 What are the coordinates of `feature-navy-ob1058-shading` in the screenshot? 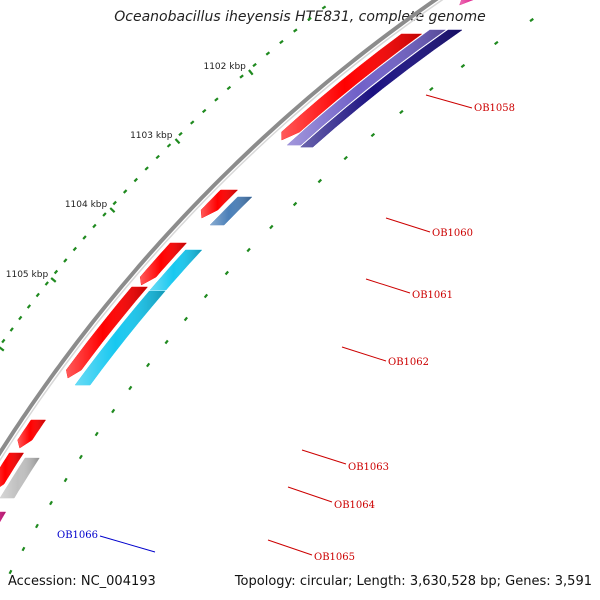 It's located at (381, 88).